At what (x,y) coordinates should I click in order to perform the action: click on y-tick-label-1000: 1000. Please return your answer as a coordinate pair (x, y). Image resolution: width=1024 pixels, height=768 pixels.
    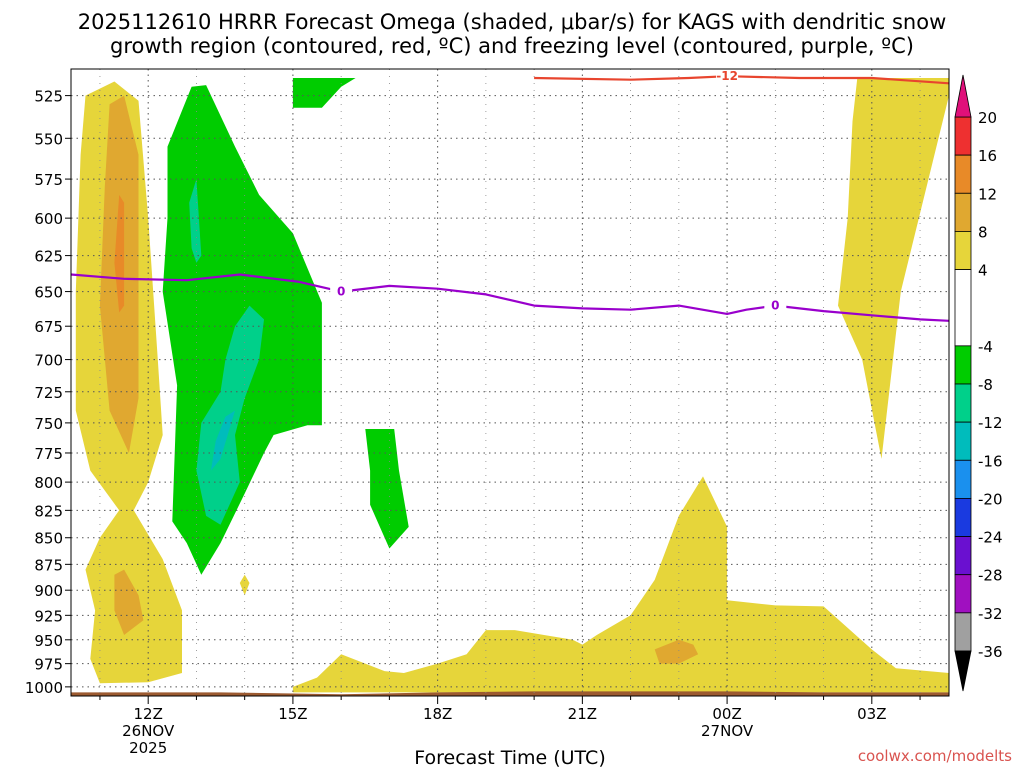
    Looking at the image, I should click on (44, 688).